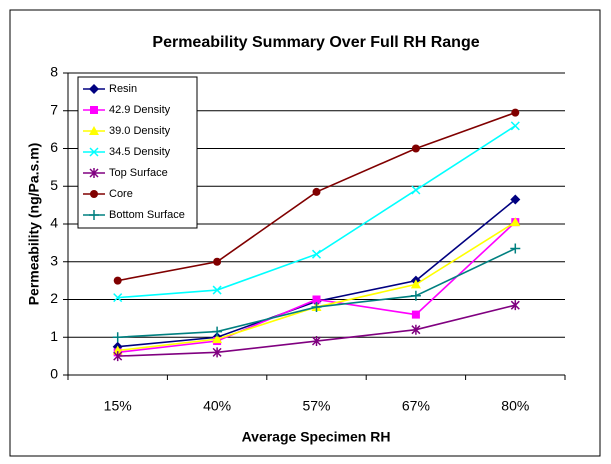 The image size is (611, 464). I want to click on y-tick-label: 7, so click(54, 109).